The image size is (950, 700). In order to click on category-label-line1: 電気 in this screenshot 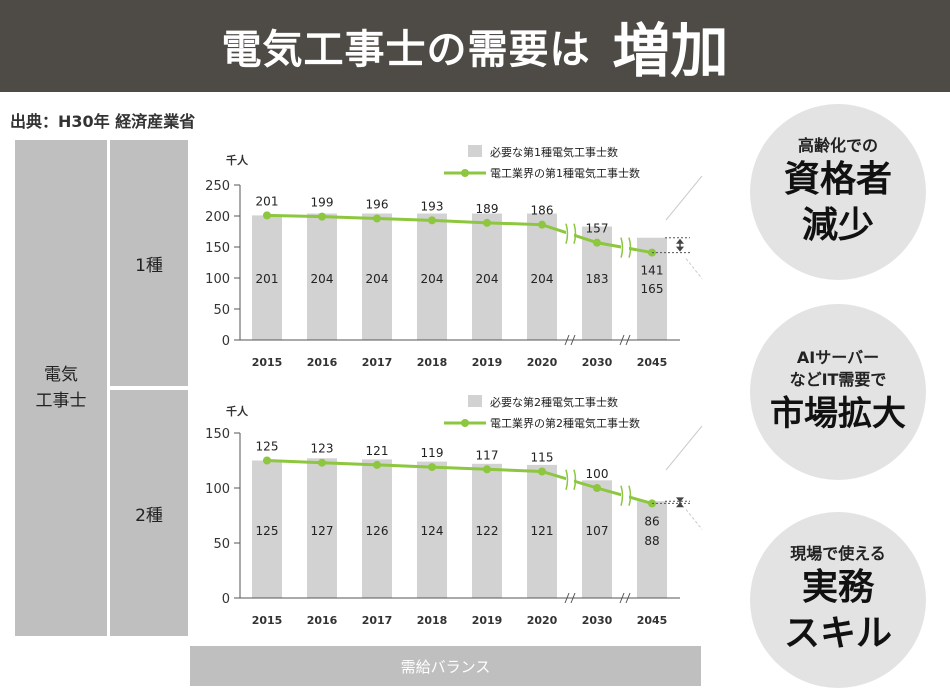, I will do `click(61, 375)`.